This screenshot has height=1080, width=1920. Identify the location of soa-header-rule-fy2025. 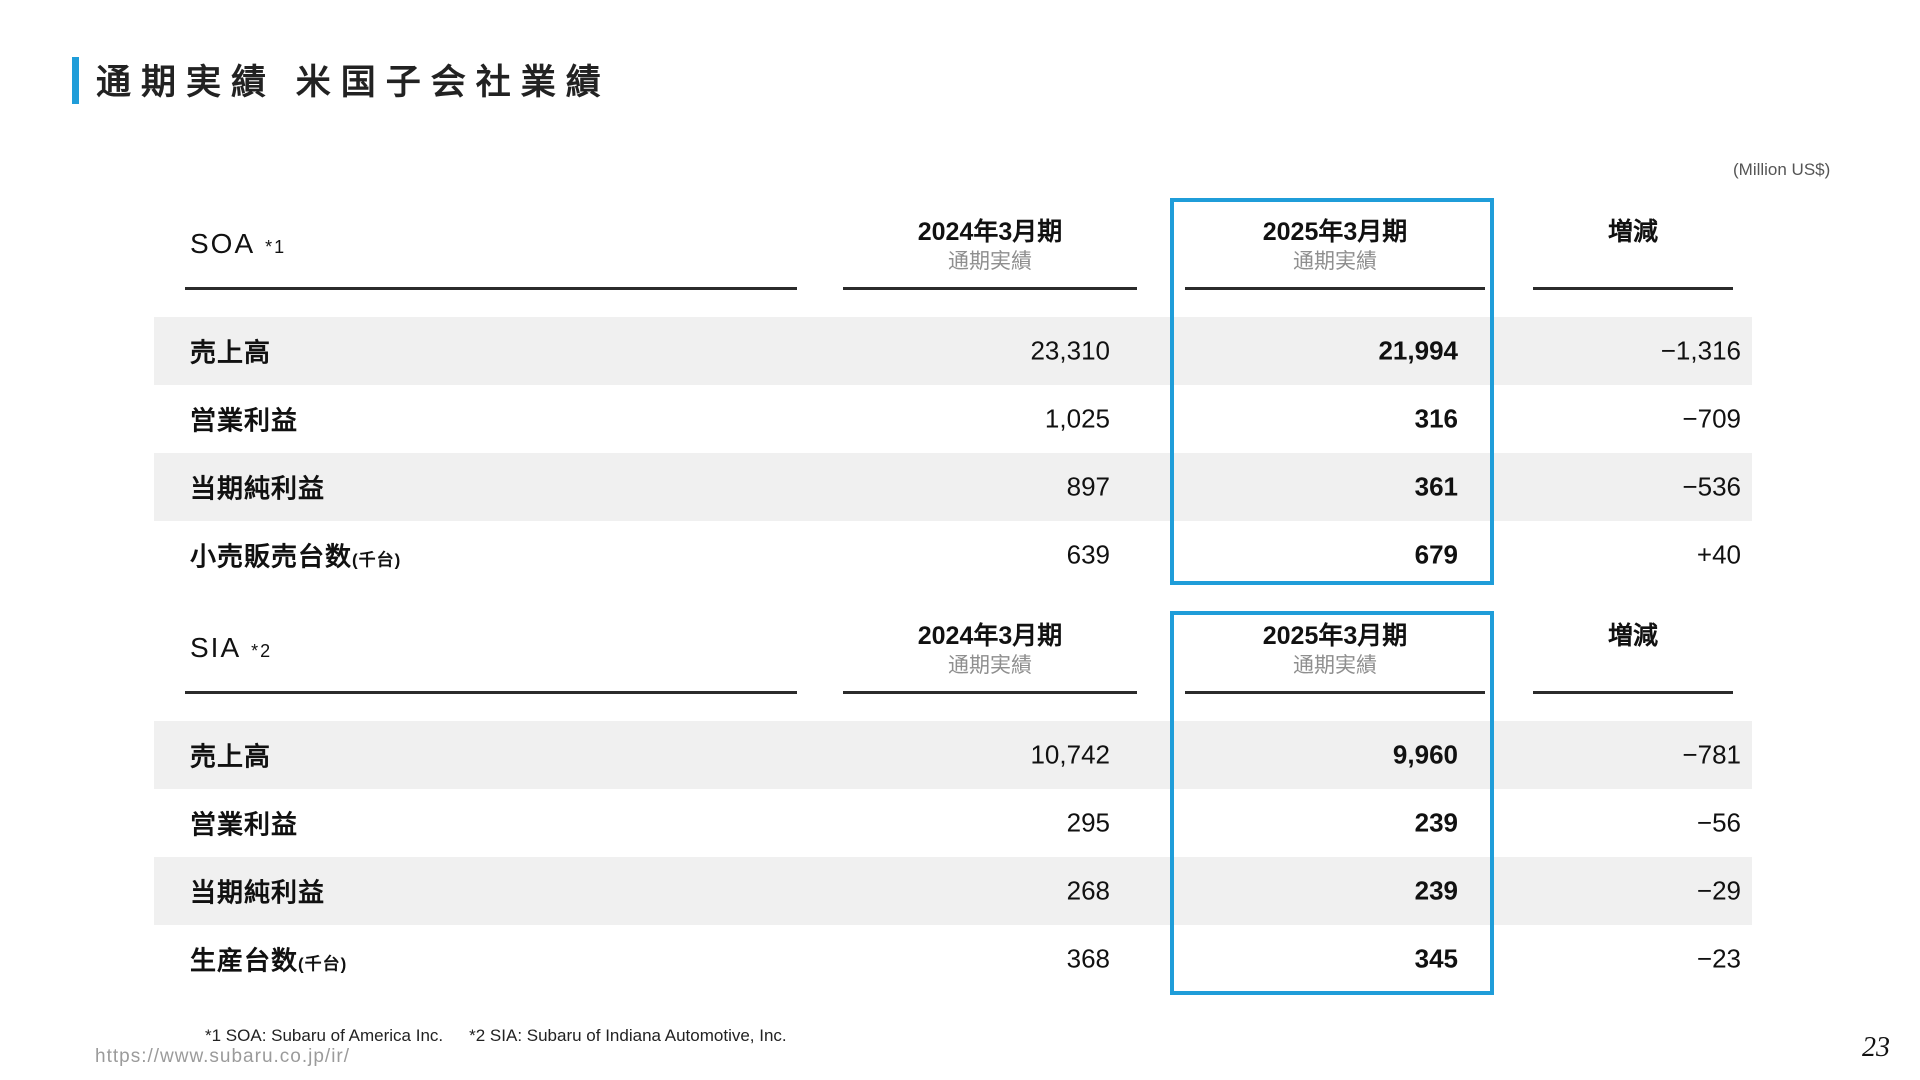
(1335, 288).